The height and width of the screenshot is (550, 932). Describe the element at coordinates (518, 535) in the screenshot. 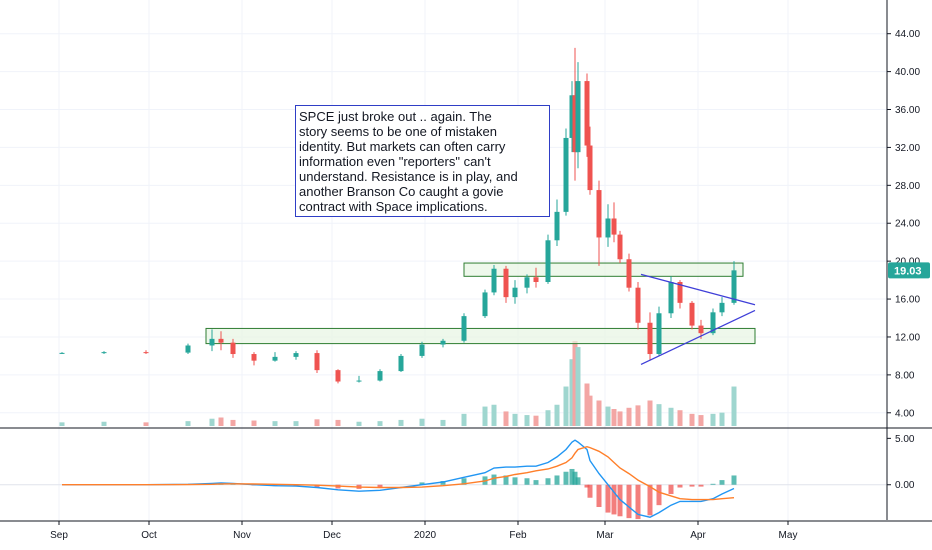

I see `x-tick-label: Feb` at that location.